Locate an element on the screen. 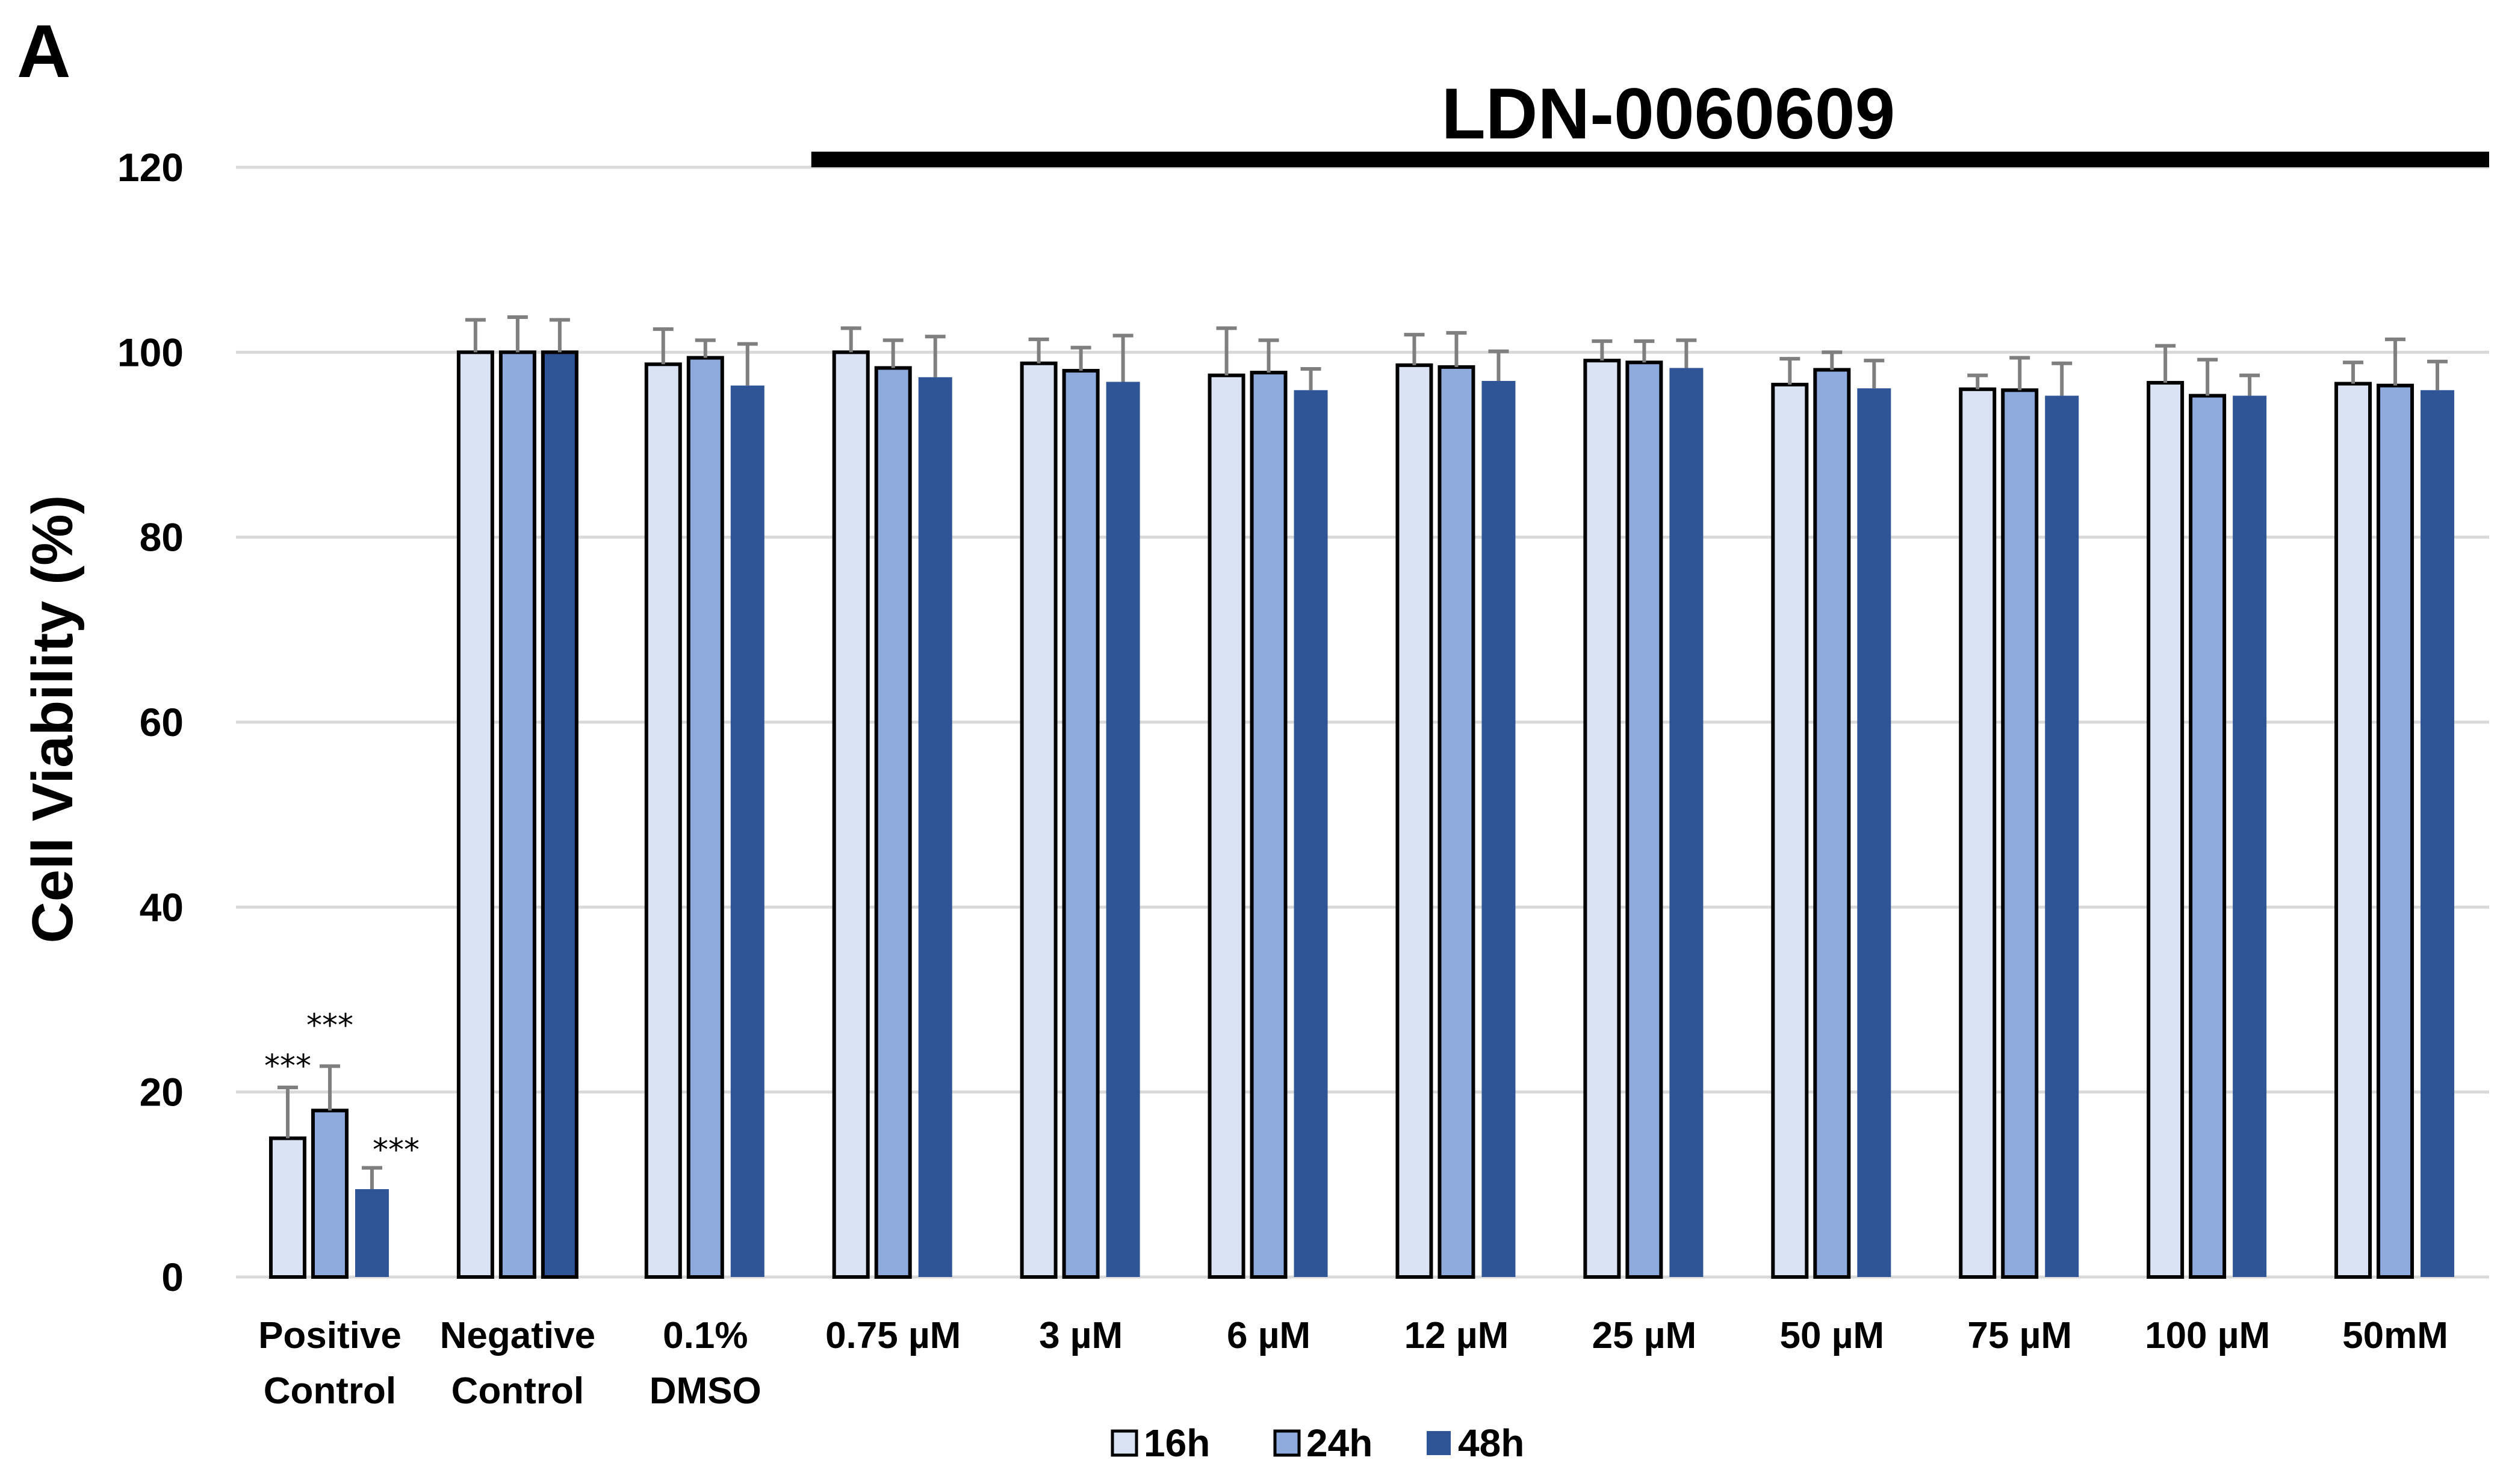 The height and width of the screenshot is (1484, 2509). bracket-label: LDN-0060609 is located at coordinates (1669, 113).